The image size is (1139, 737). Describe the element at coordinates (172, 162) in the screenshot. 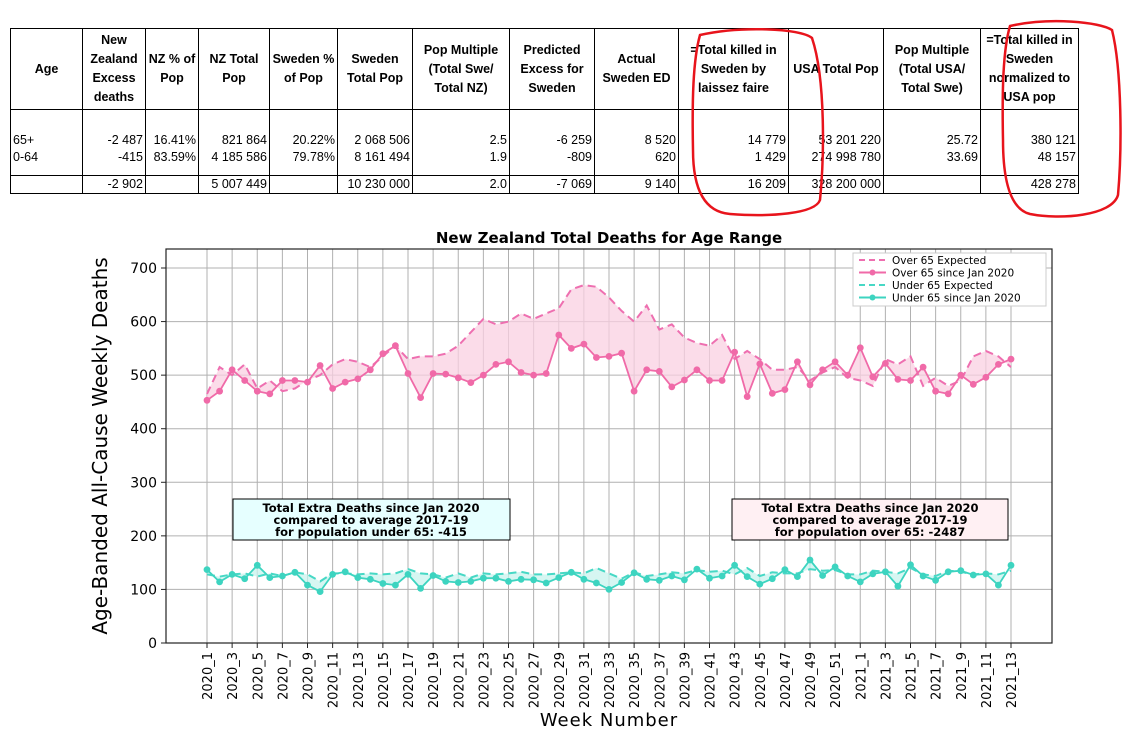

I see `table-cell: 83.59%` at that location.